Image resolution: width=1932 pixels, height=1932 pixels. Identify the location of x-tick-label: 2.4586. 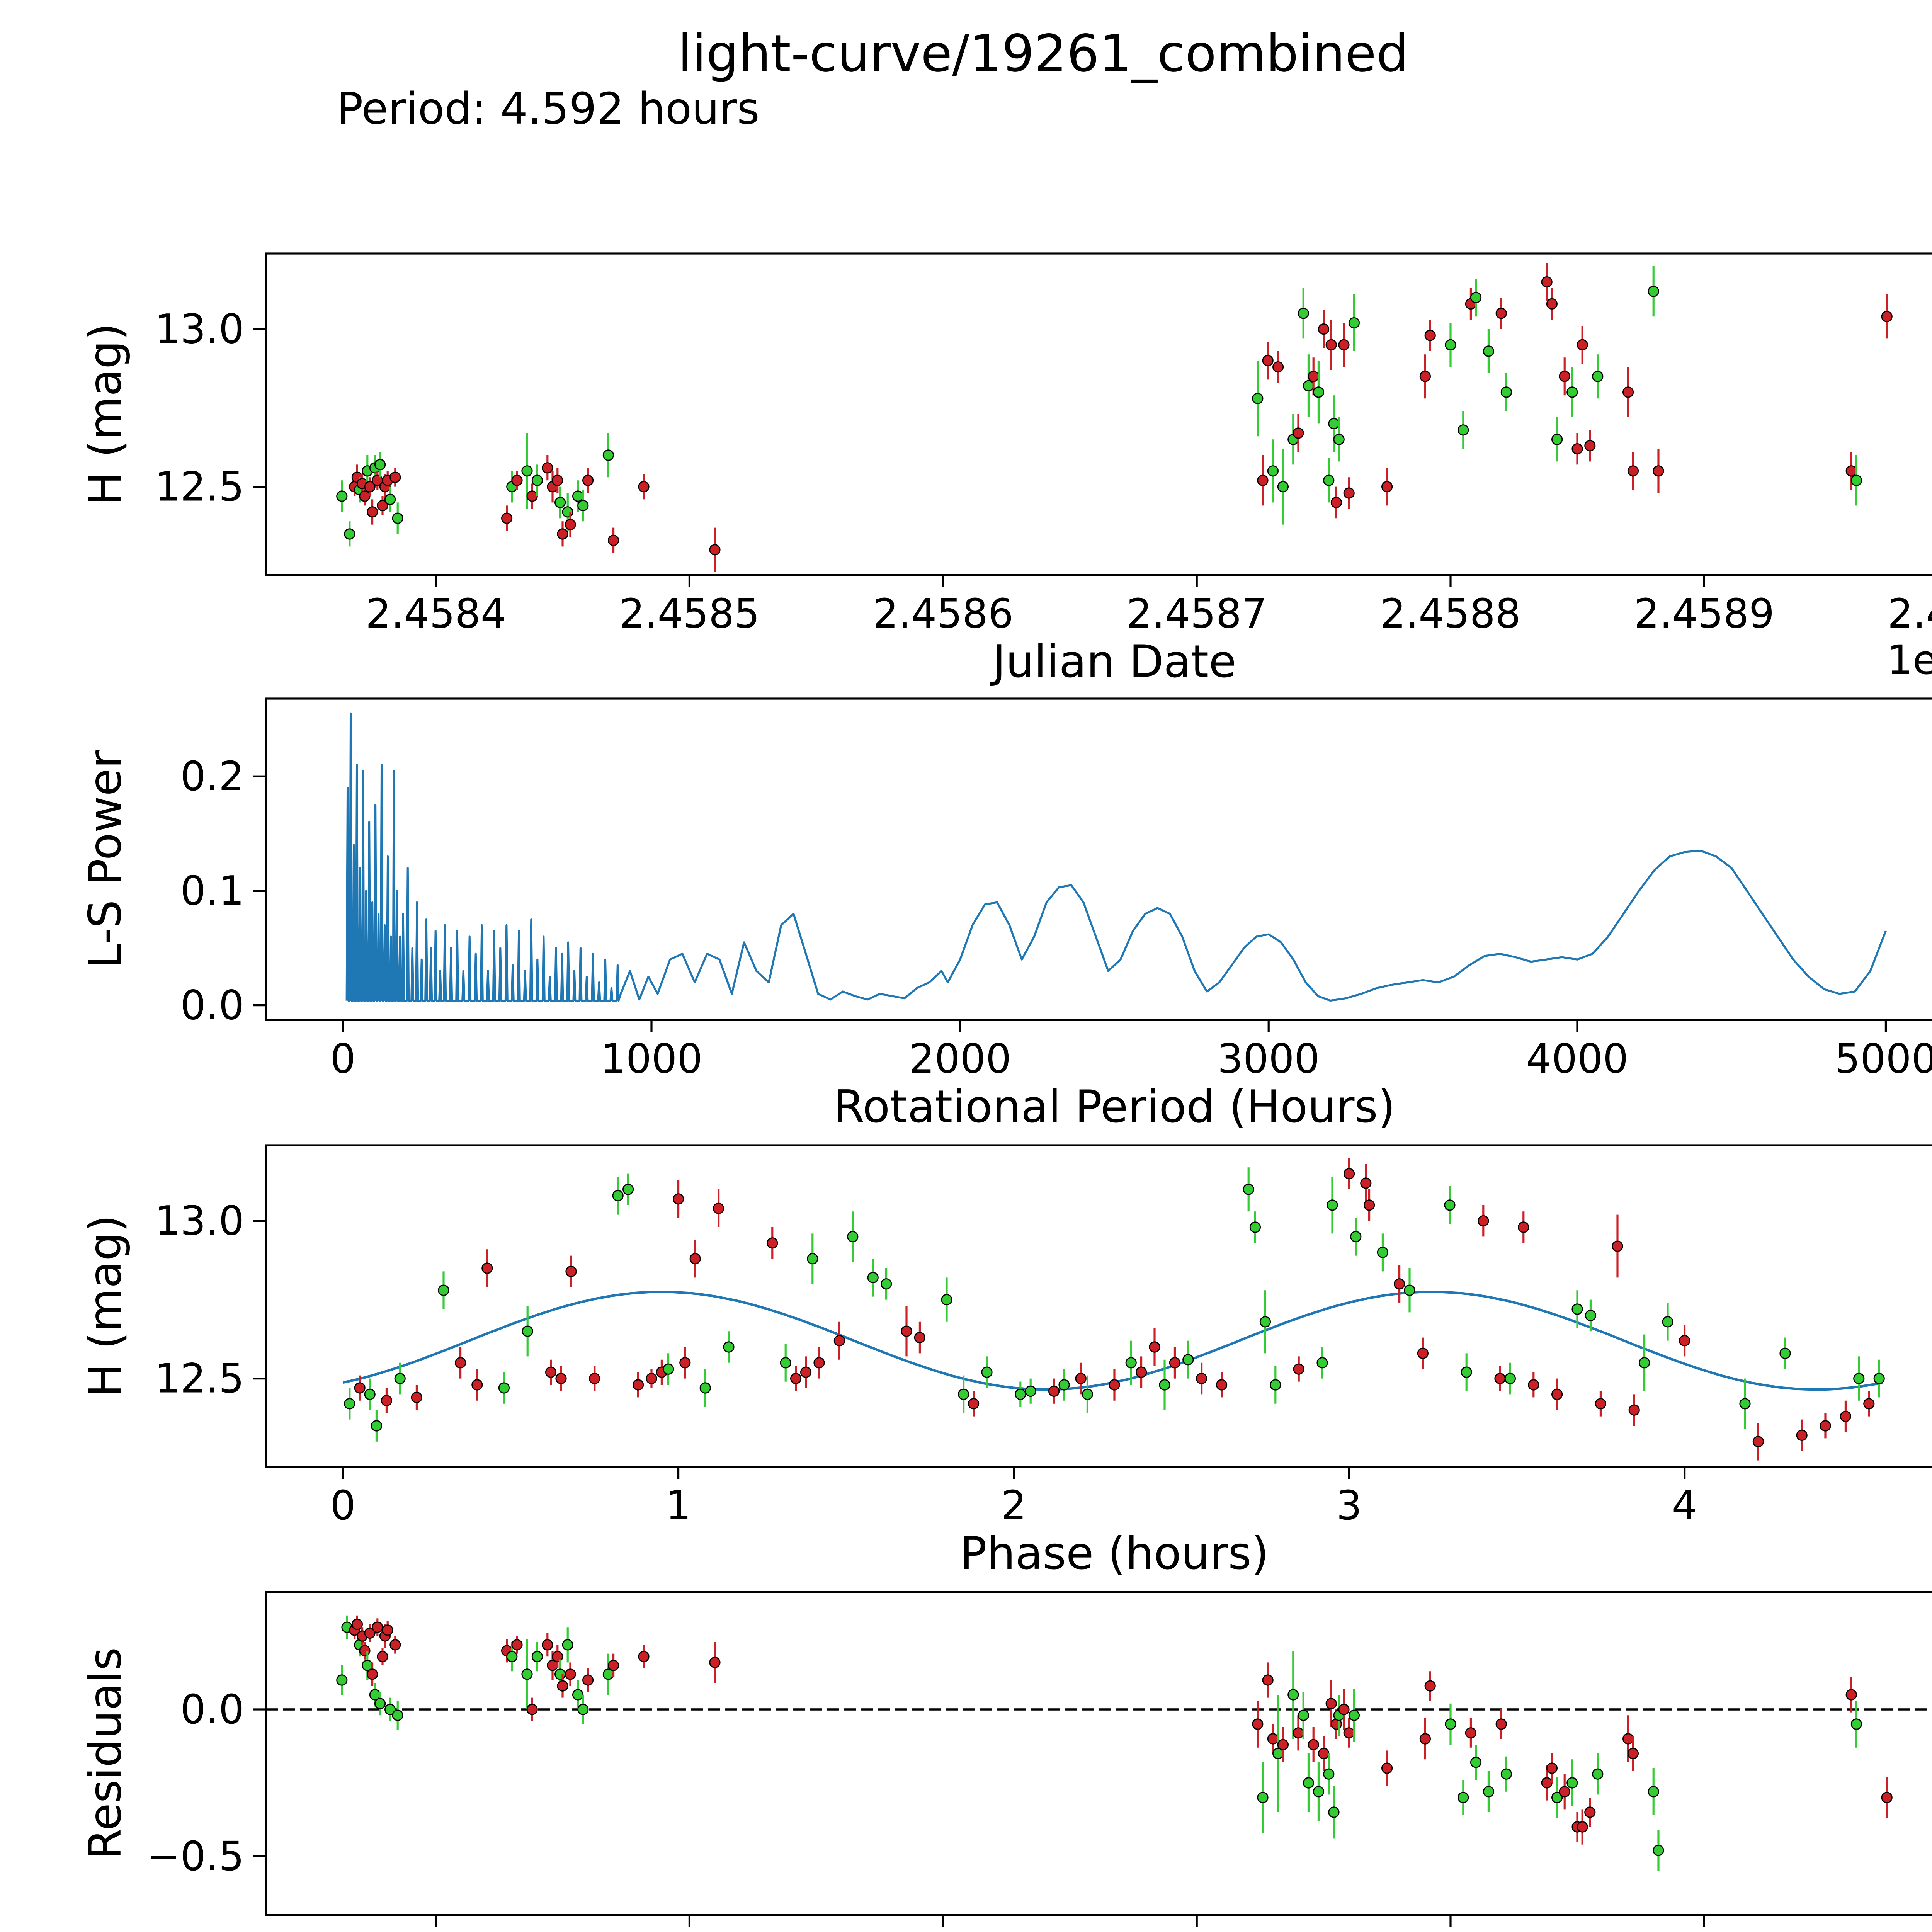
(943, 613).